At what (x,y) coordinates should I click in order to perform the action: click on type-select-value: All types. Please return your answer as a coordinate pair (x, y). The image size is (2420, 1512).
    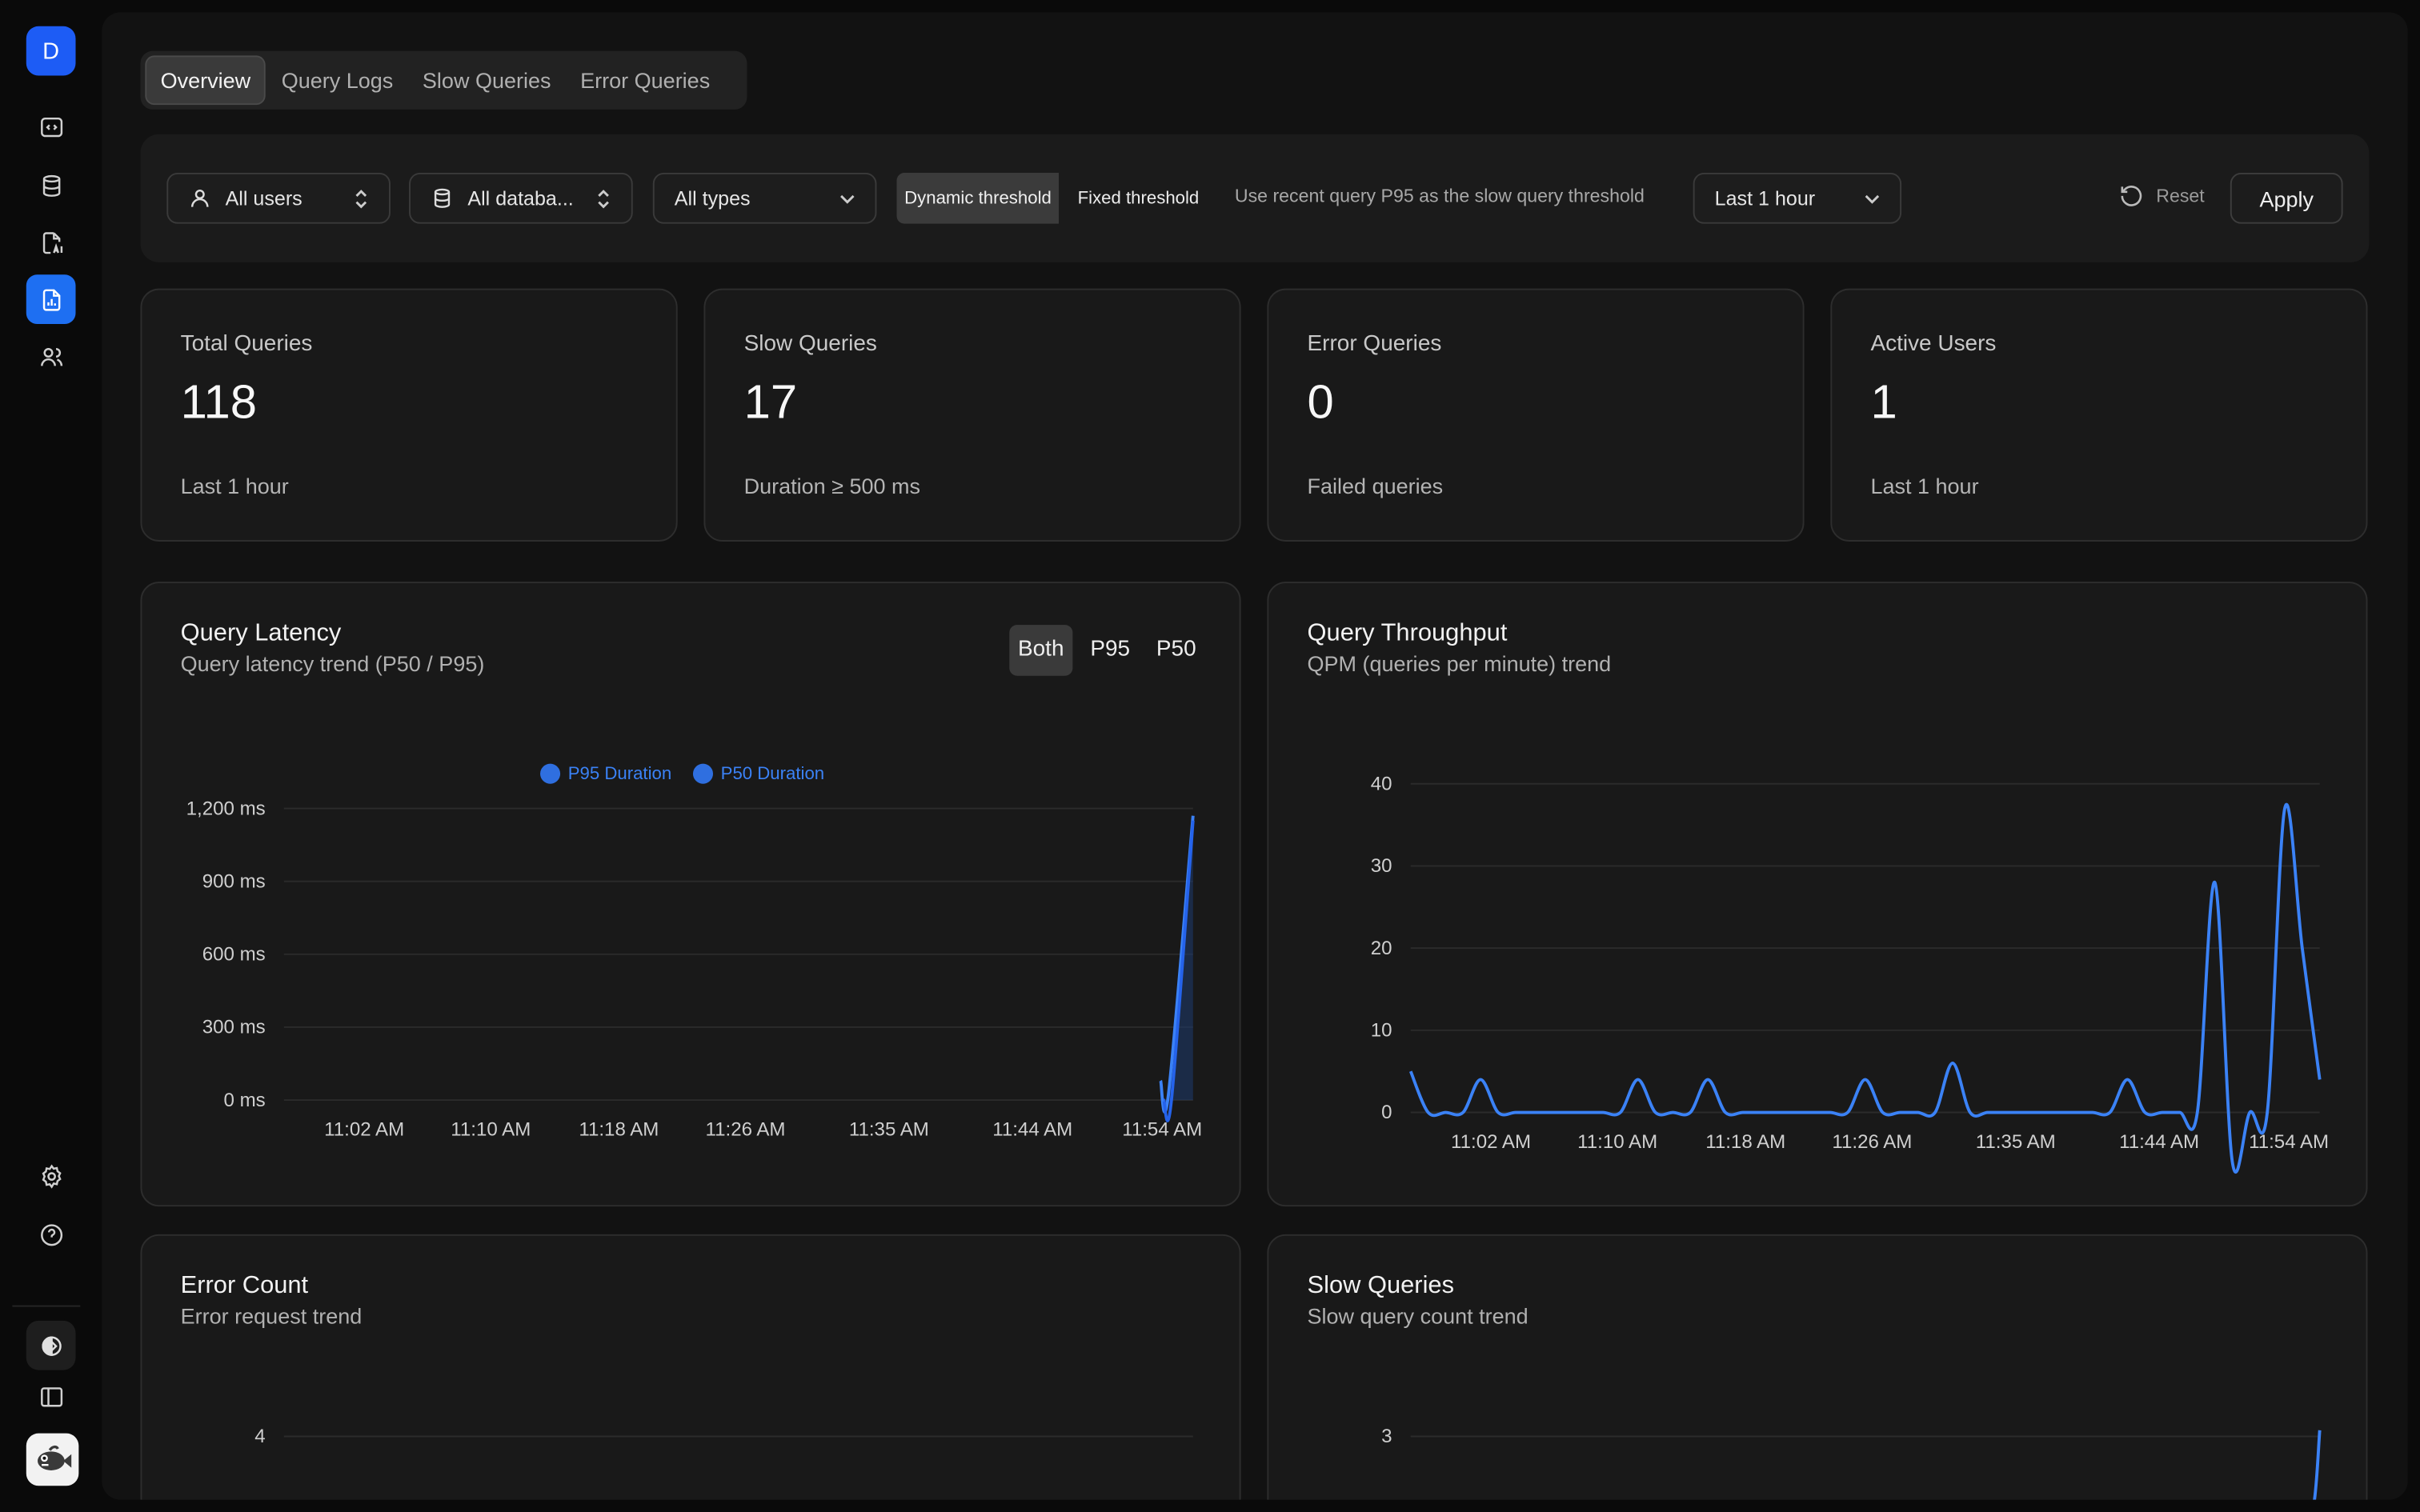
    Looking at the image, I should click on (712, 198).